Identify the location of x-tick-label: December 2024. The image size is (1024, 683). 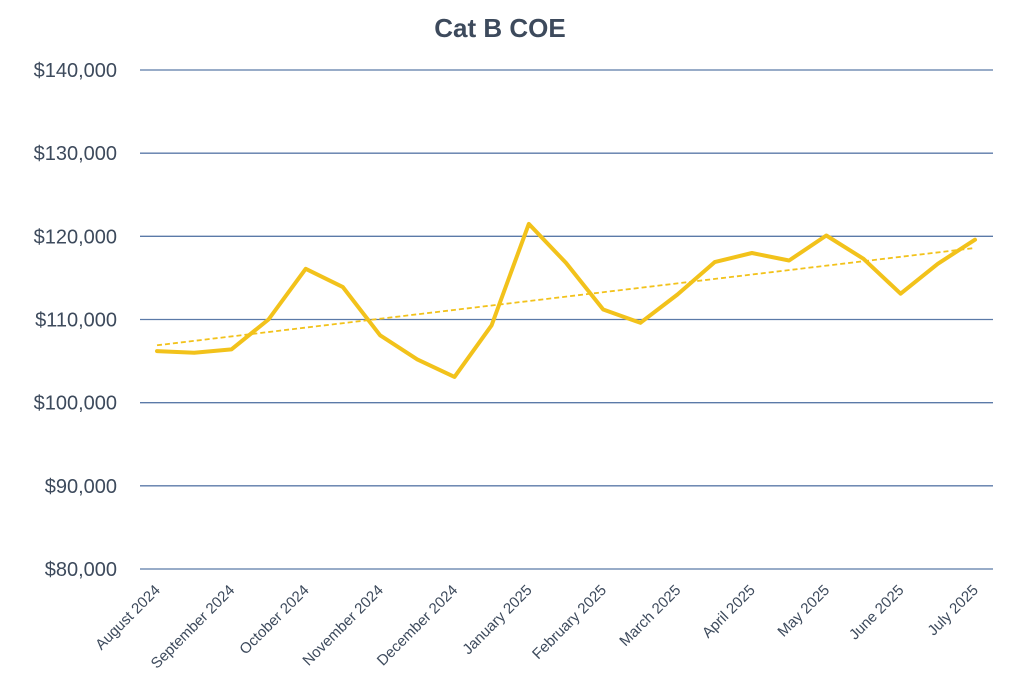
(417, 625).